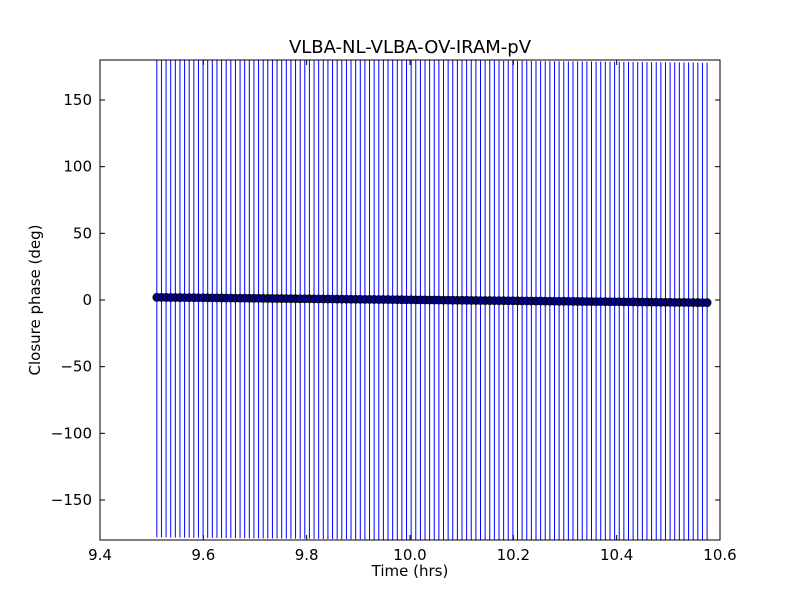  I want to click on y-axis-label: Closure phase (deg), so click(35, 300).